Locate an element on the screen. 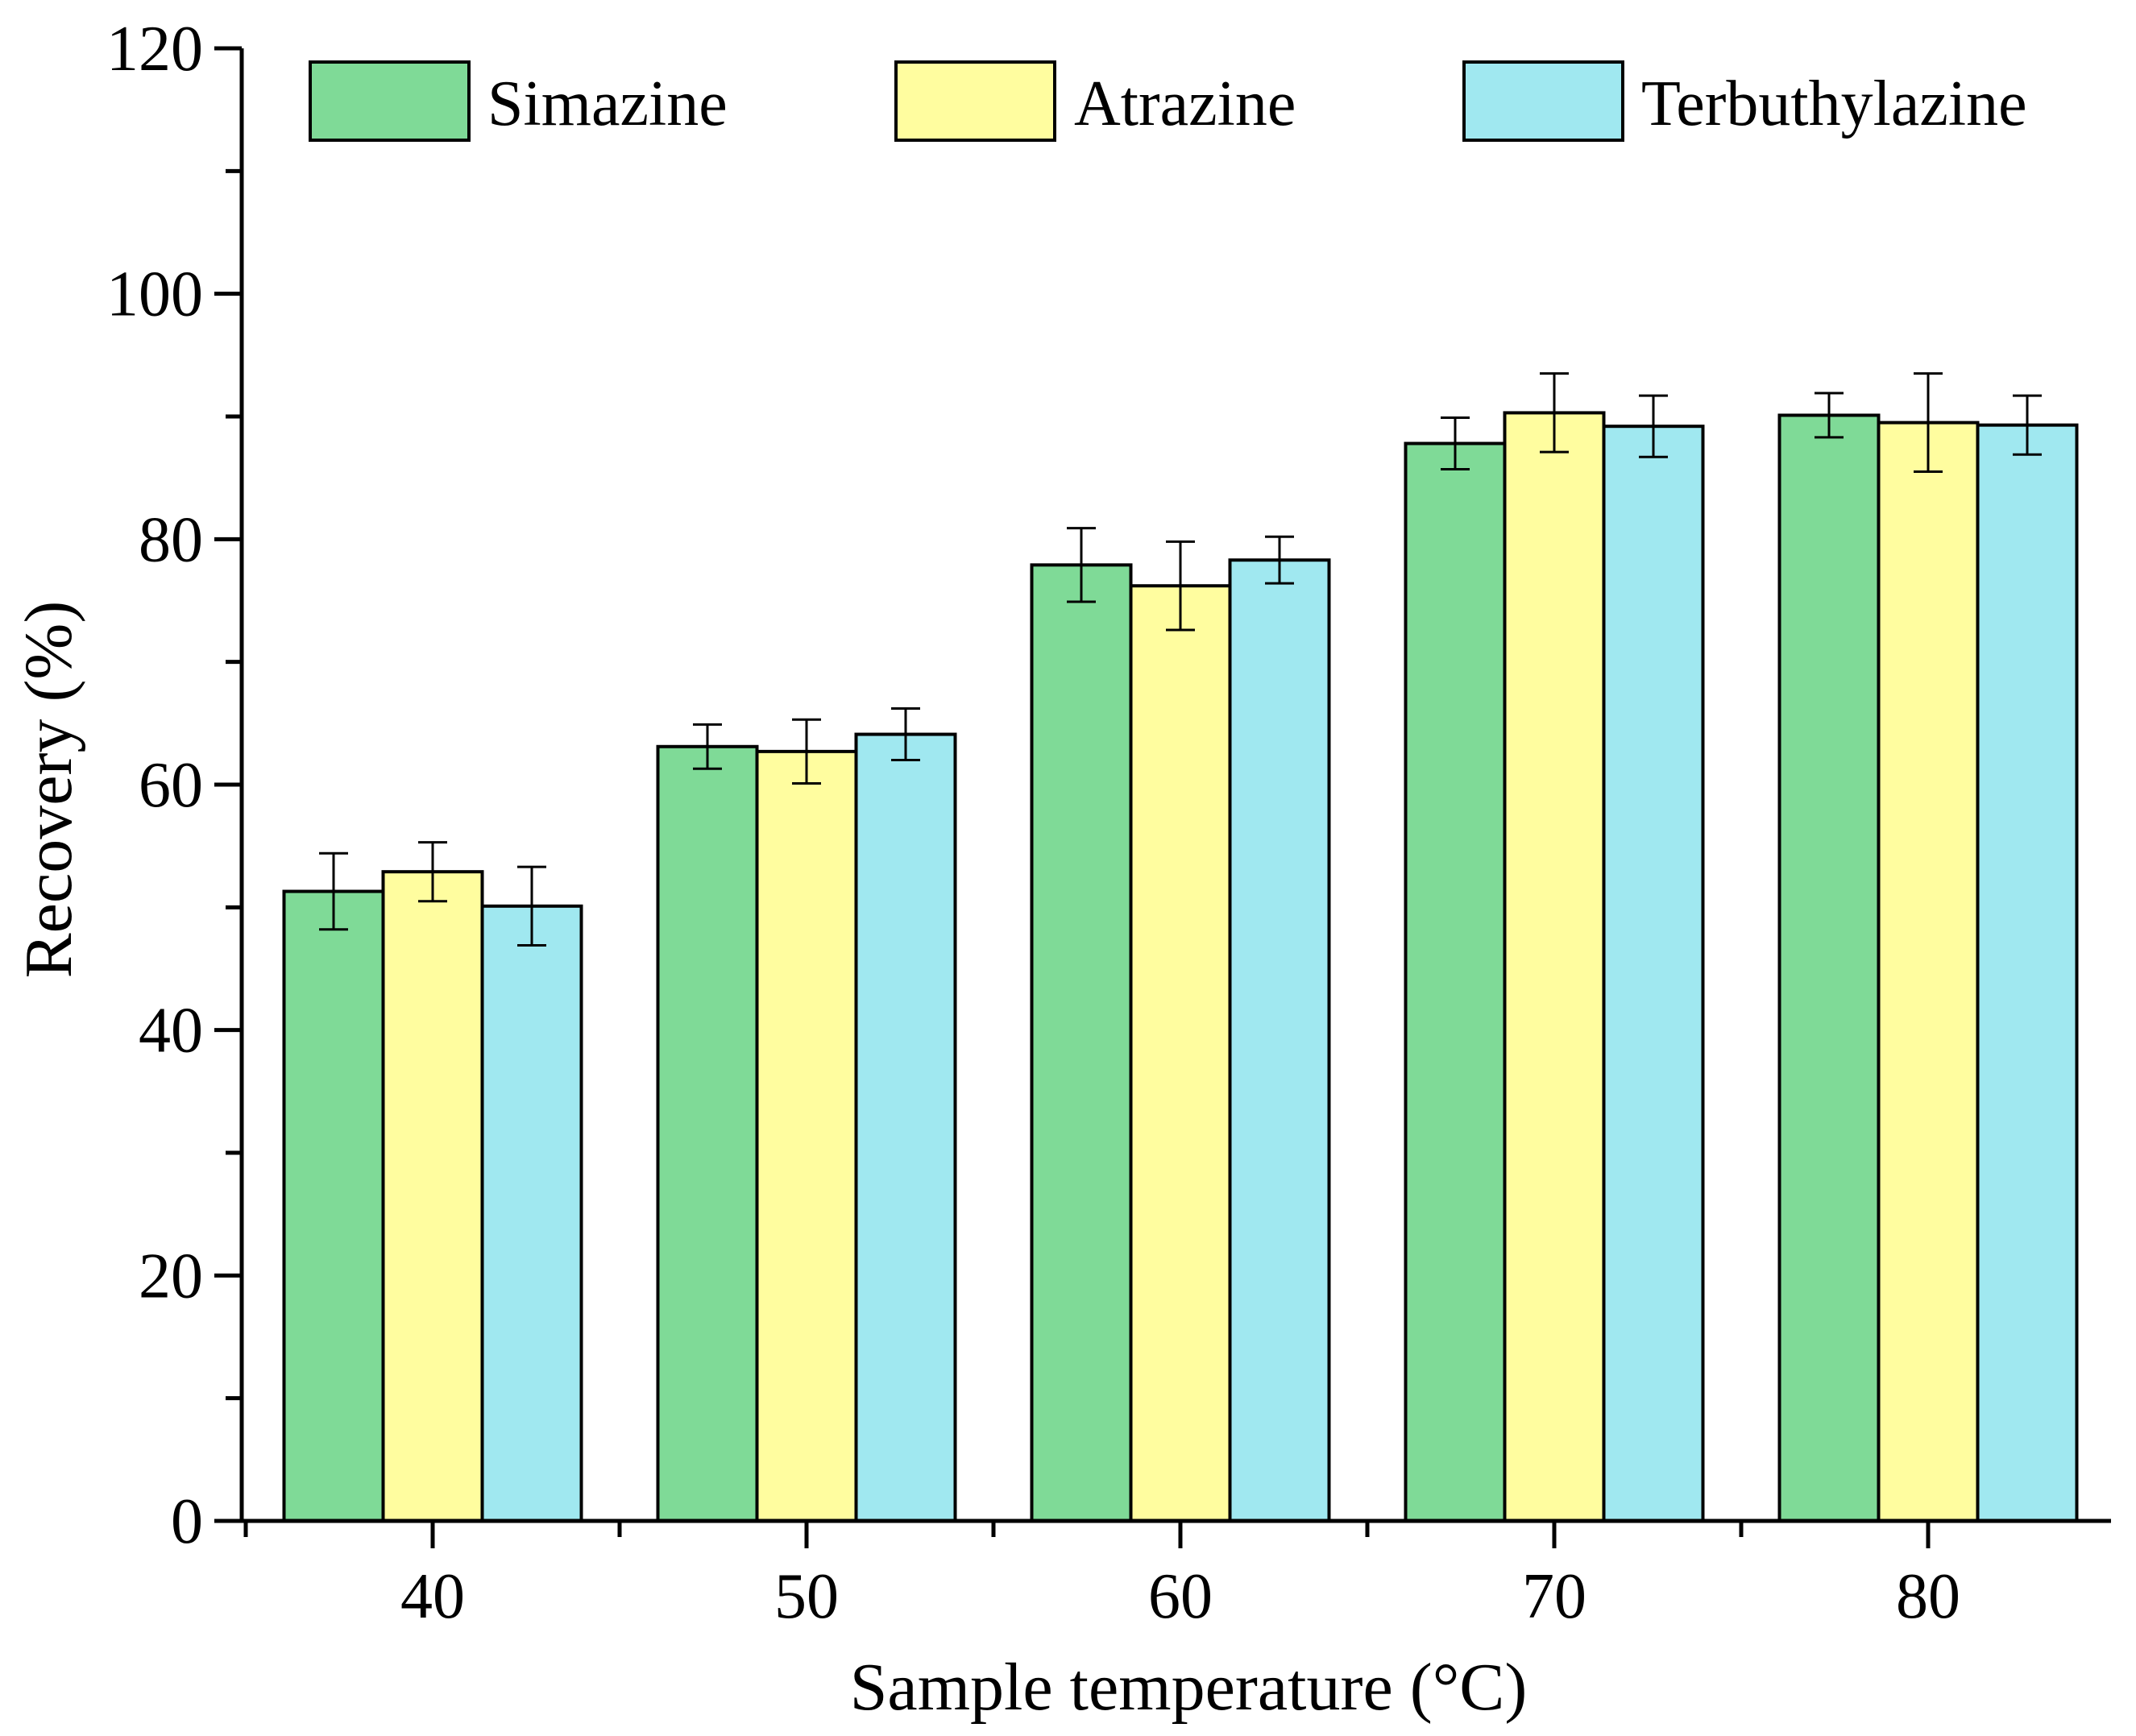 The image size is (2136, 1736). x-tick-label-60: 60 is located at coordinates (1180, 1596).